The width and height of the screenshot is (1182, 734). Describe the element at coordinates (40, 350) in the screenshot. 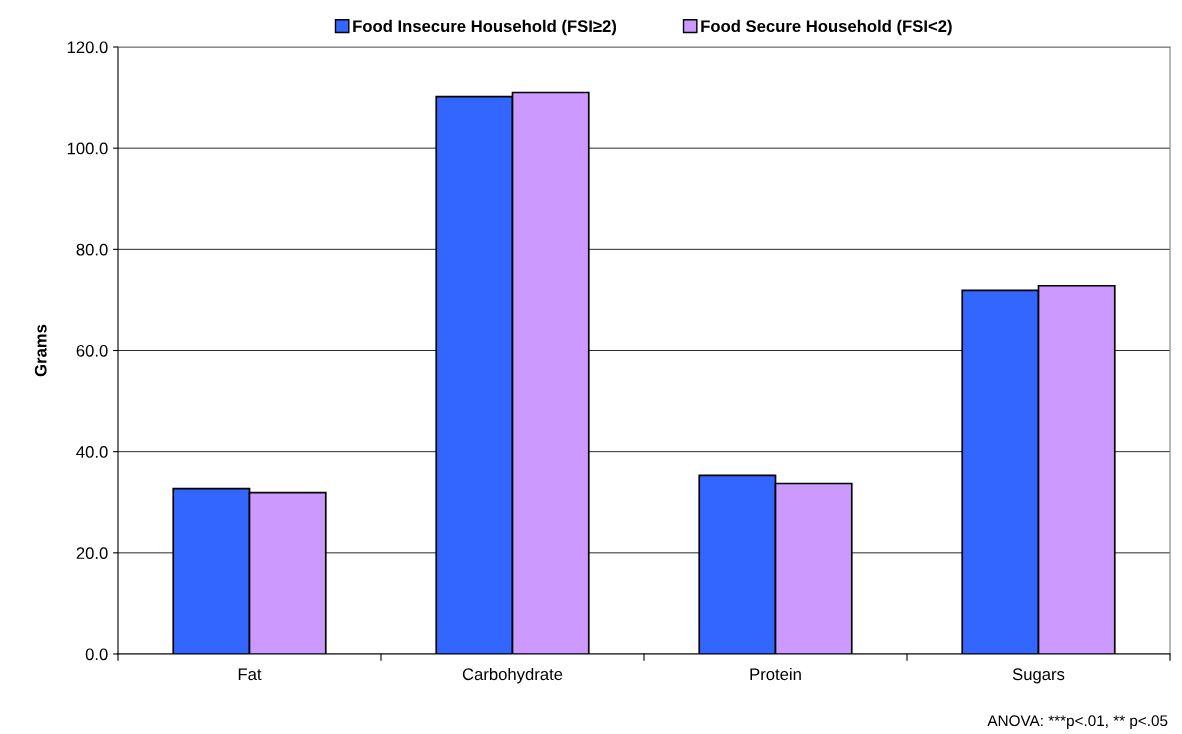

I see `y-axis-title: Grams` at that location.